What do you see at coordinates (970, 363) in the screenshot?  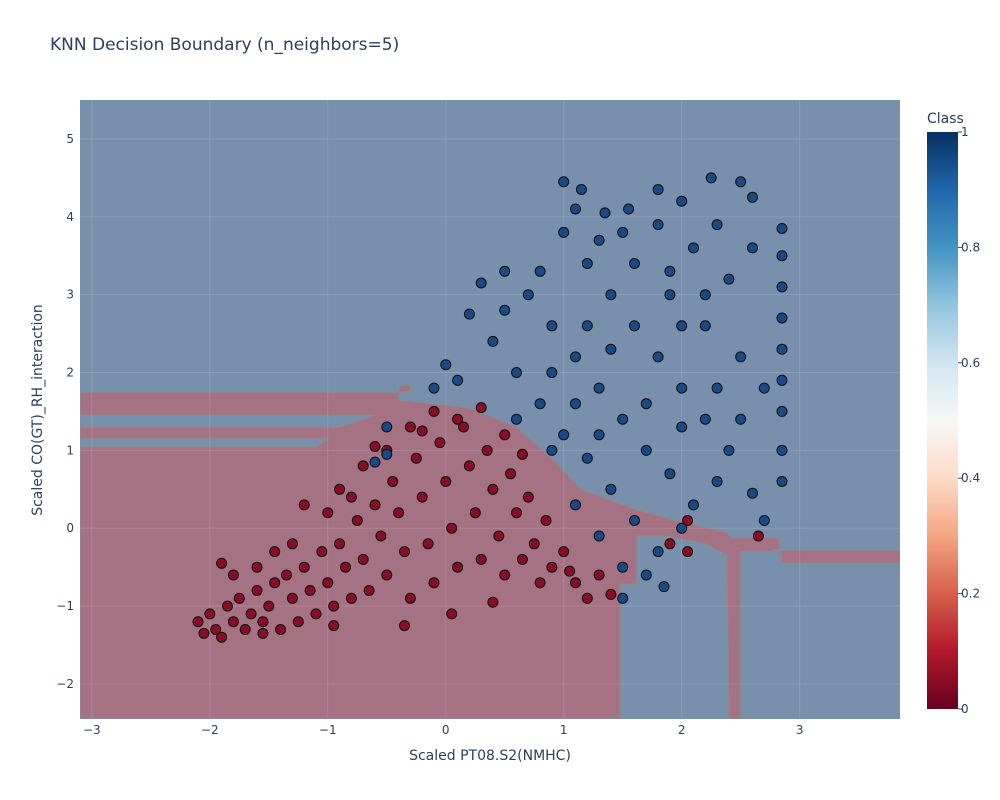 I see `colorbar-tick-label: 0.6` at bounding box center [970, 363].